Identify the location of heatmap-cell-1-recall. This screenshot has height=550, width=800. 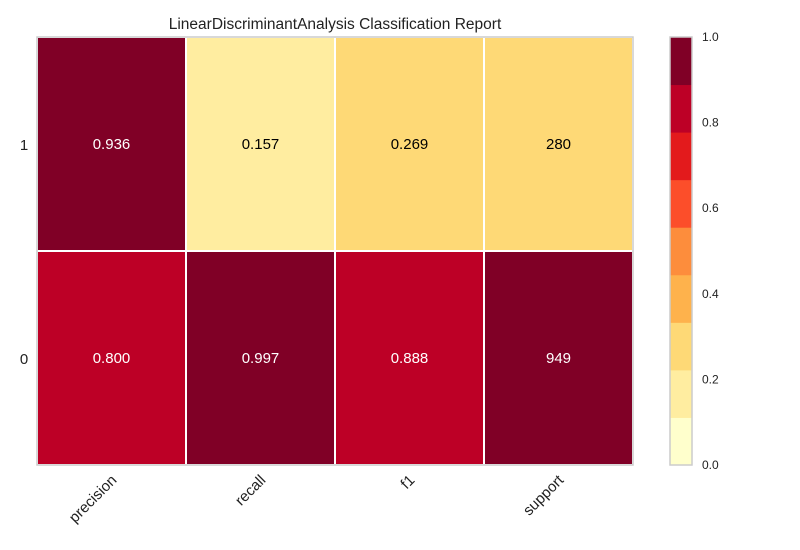
(260, 144).